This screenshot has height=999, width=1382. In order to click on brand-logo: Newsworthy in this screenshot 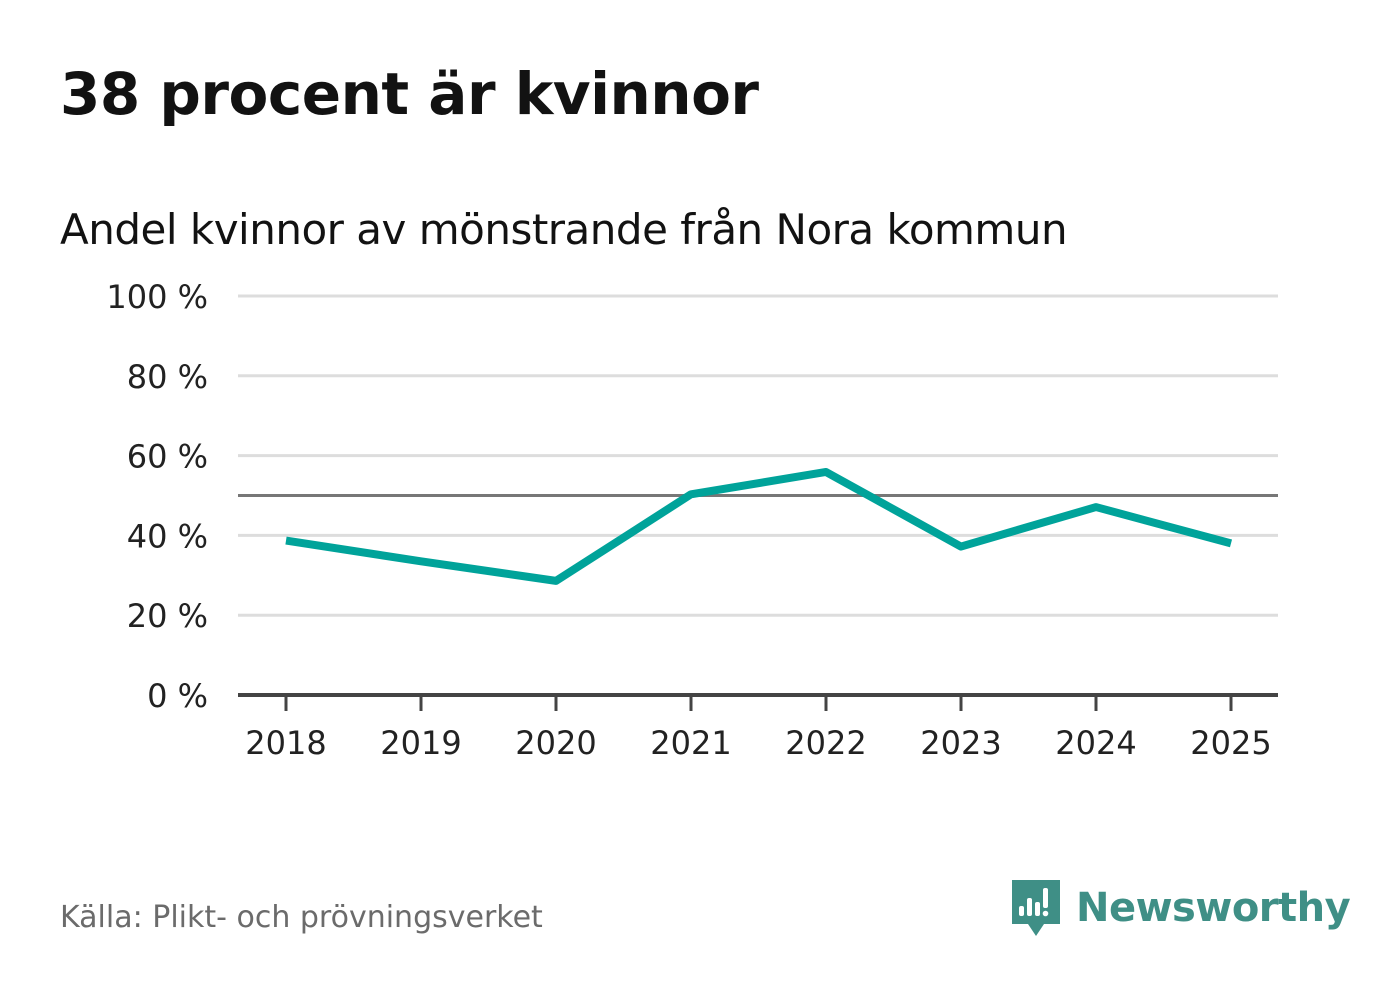, I will do `click(1180, 908)`.